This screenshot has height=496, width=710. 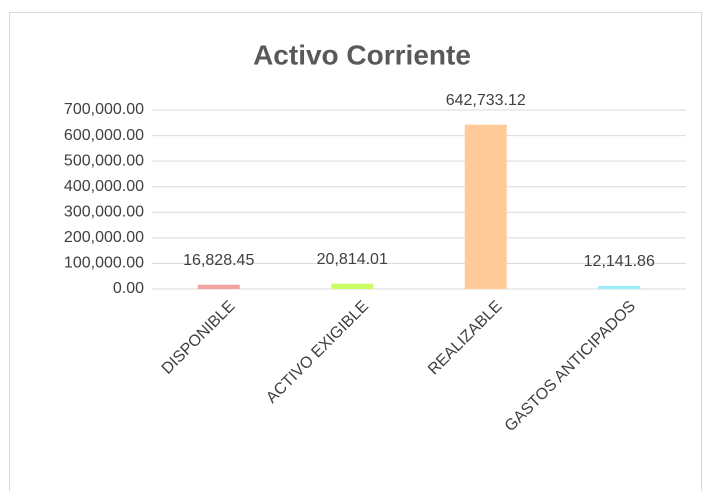 What do you see at coordinates (362, 54) in the screenshot?
I see `chart-title: Activo Corriente` at bounding box center [362, 54].